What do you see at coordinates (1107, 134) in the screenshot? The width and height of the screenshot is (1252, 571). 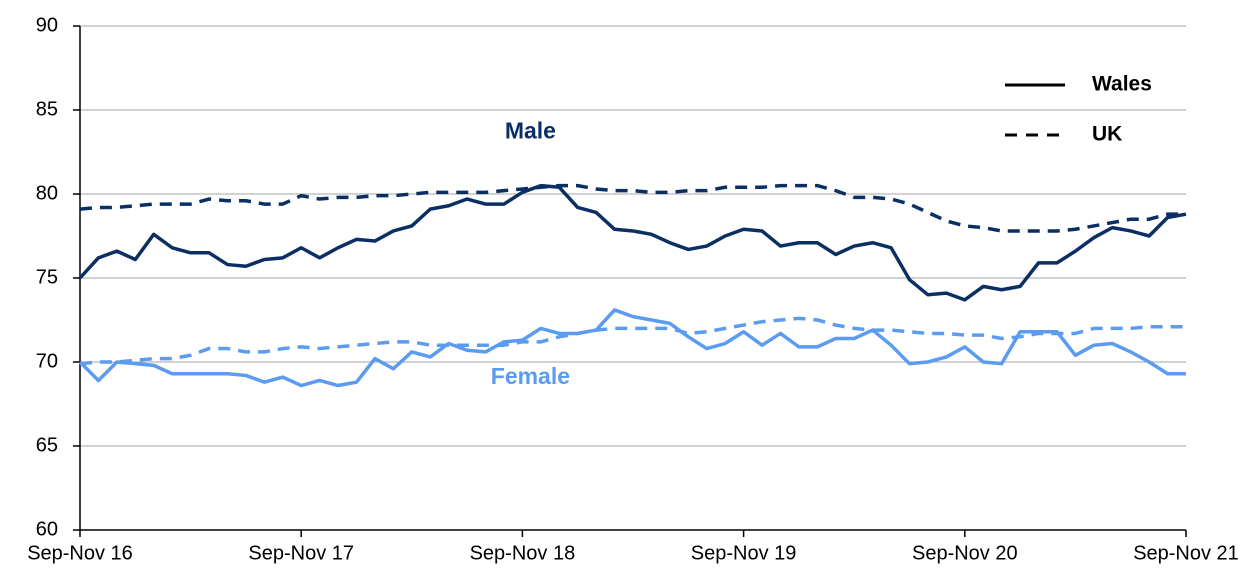 I see `legend-label: UK` at bounding box center [1107, 134].